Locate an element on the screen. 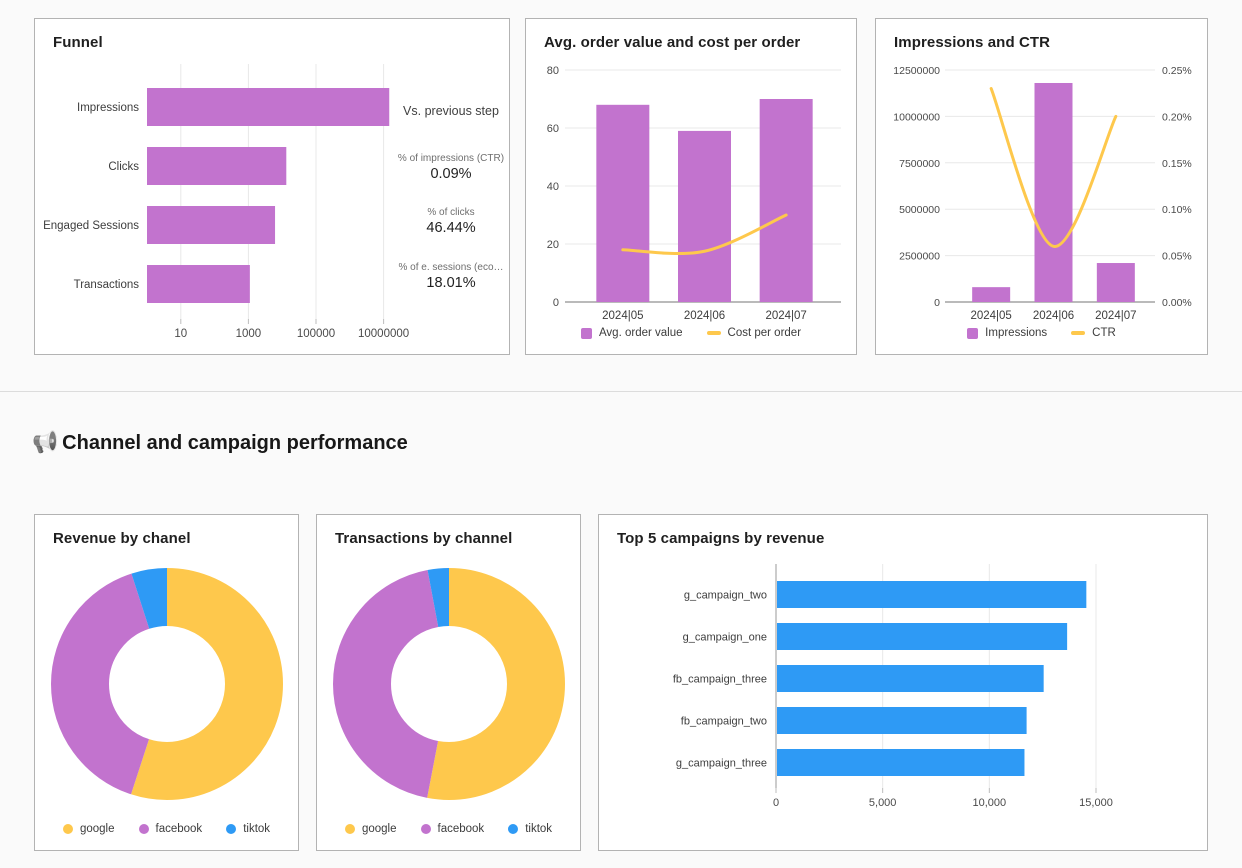  annotation-value: 18.01% is located at coordinates (451, 283).